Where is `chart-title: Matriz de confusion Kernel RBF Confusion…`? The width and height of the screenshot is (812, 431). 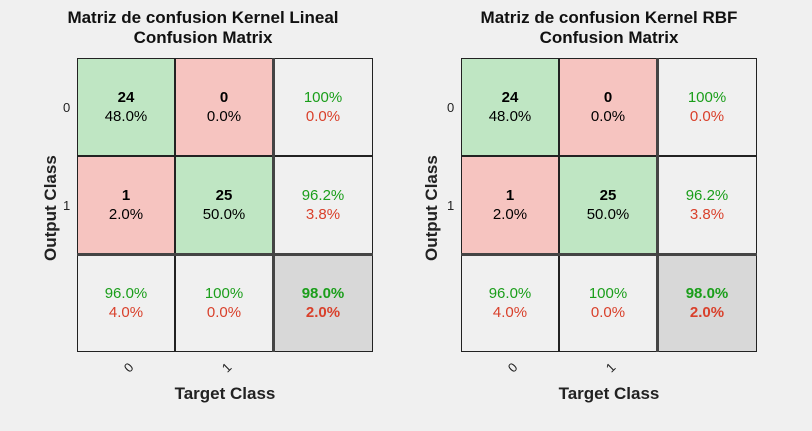 chart-title: Matriz de confusion Kernel RBF Confusion… is located at coordinates (609, 28).